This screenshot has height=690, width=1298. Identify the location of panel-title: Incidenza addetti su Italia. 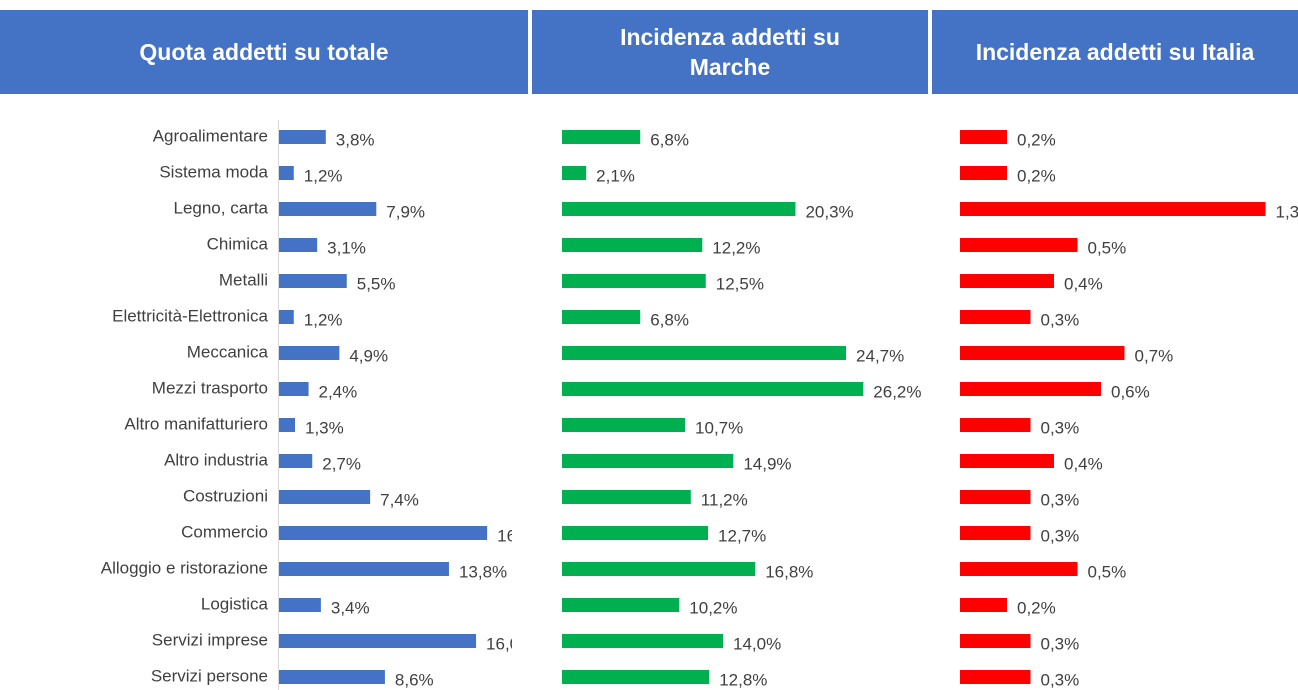
(1115, 52).